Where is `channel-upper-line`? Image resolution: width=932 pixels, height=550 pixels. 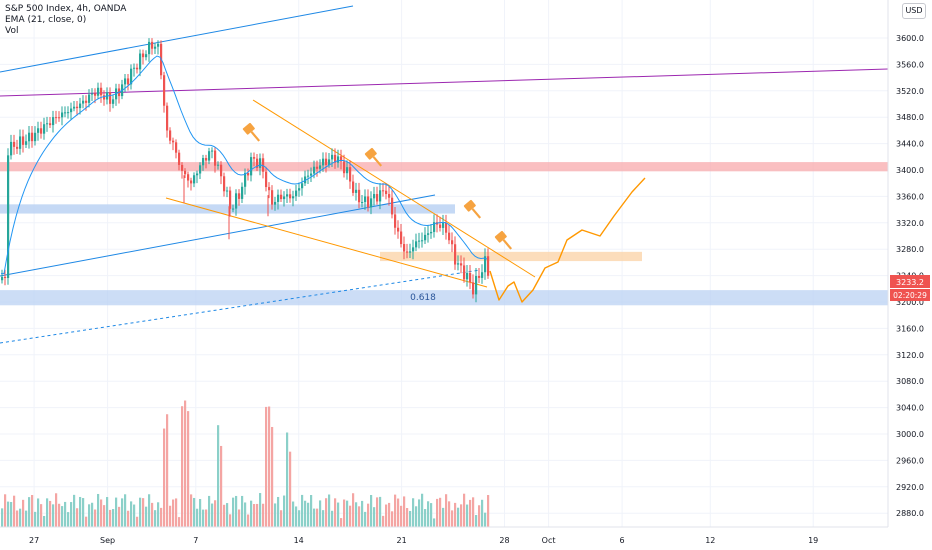 channel-upper-line is located at coordinates (177, 39).